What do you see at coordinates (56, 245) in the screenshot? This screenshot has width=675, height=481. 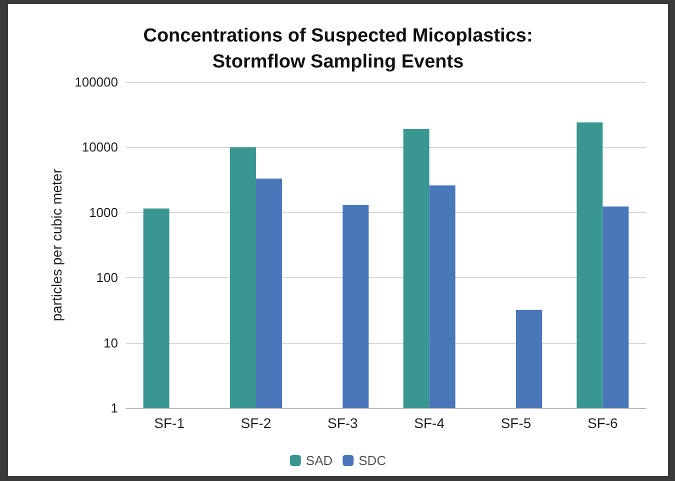 I see `y-axis-title: particles per cubic meter` at bounding box center [56, 245].